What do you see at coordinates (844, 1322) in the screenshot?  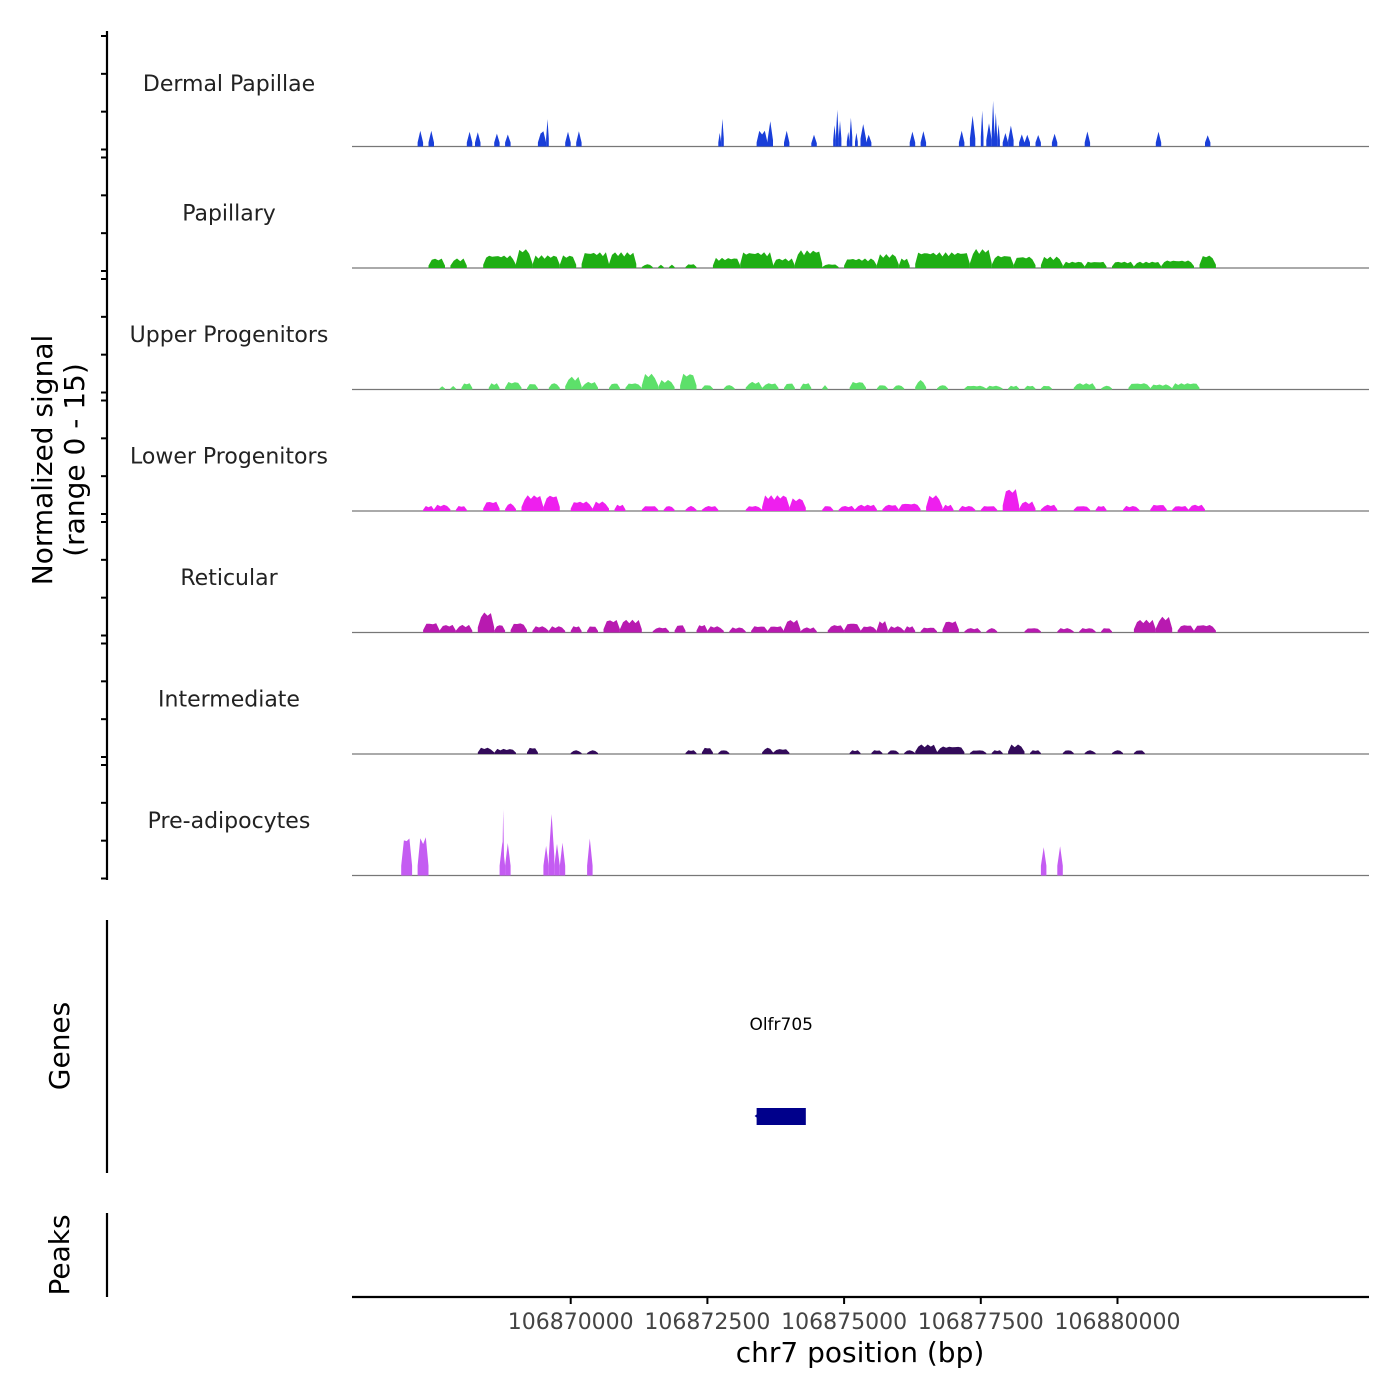 I see `x-tick-label: 106875000` at bounding box center [844, 1322].